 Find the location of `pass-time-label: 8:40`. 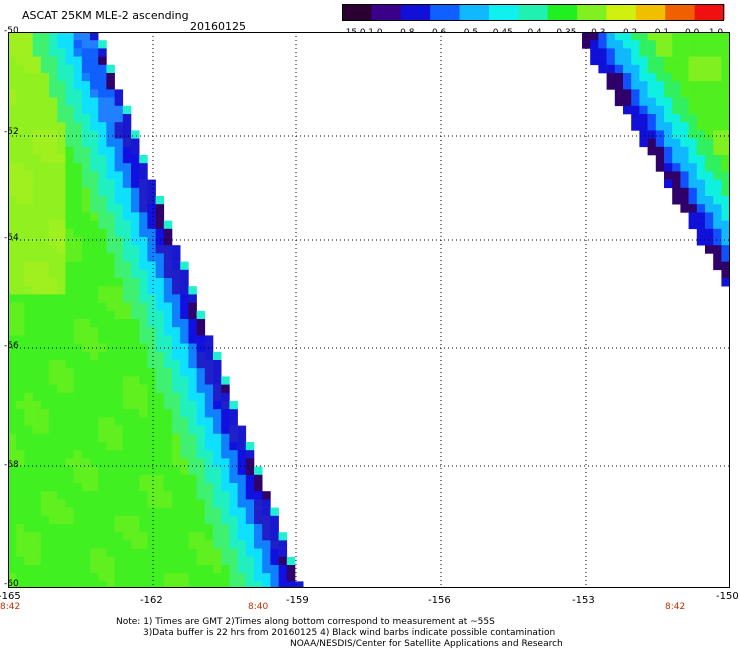

pass-time-label: 8:40 is located at coordinates (258, 607).